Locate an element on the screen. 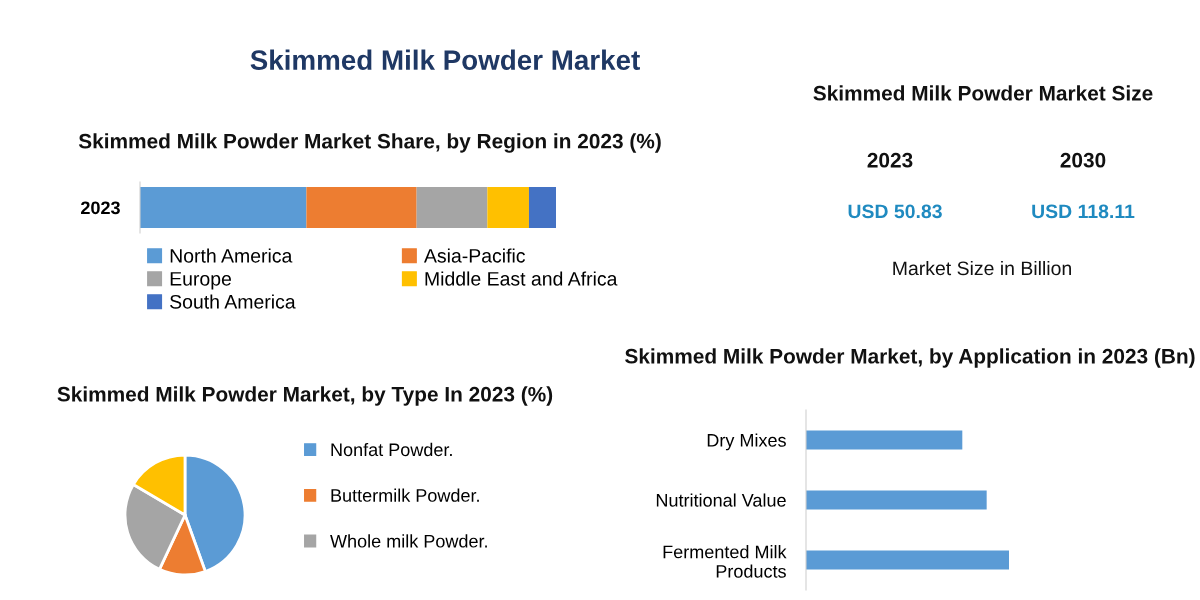 The height and width of the screenshot is (600, 1200). legend-label: Europe is located at coordinates (200, 281).